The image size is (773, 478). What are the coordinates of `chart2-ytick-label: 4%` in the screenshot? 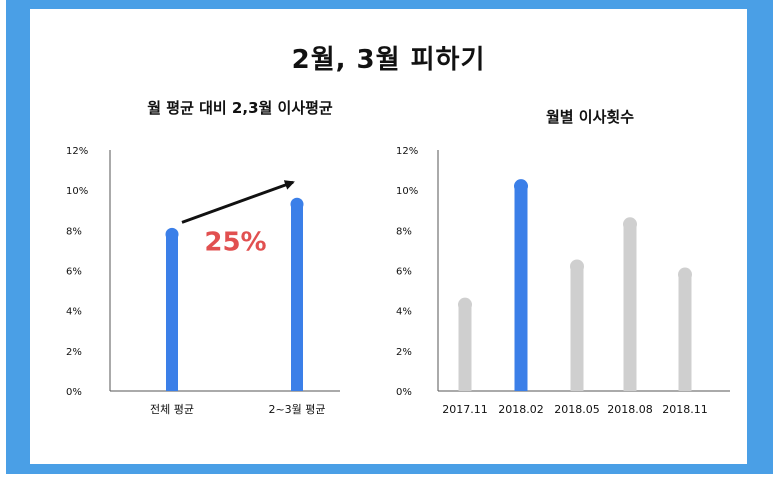 It's located at (404, 312).